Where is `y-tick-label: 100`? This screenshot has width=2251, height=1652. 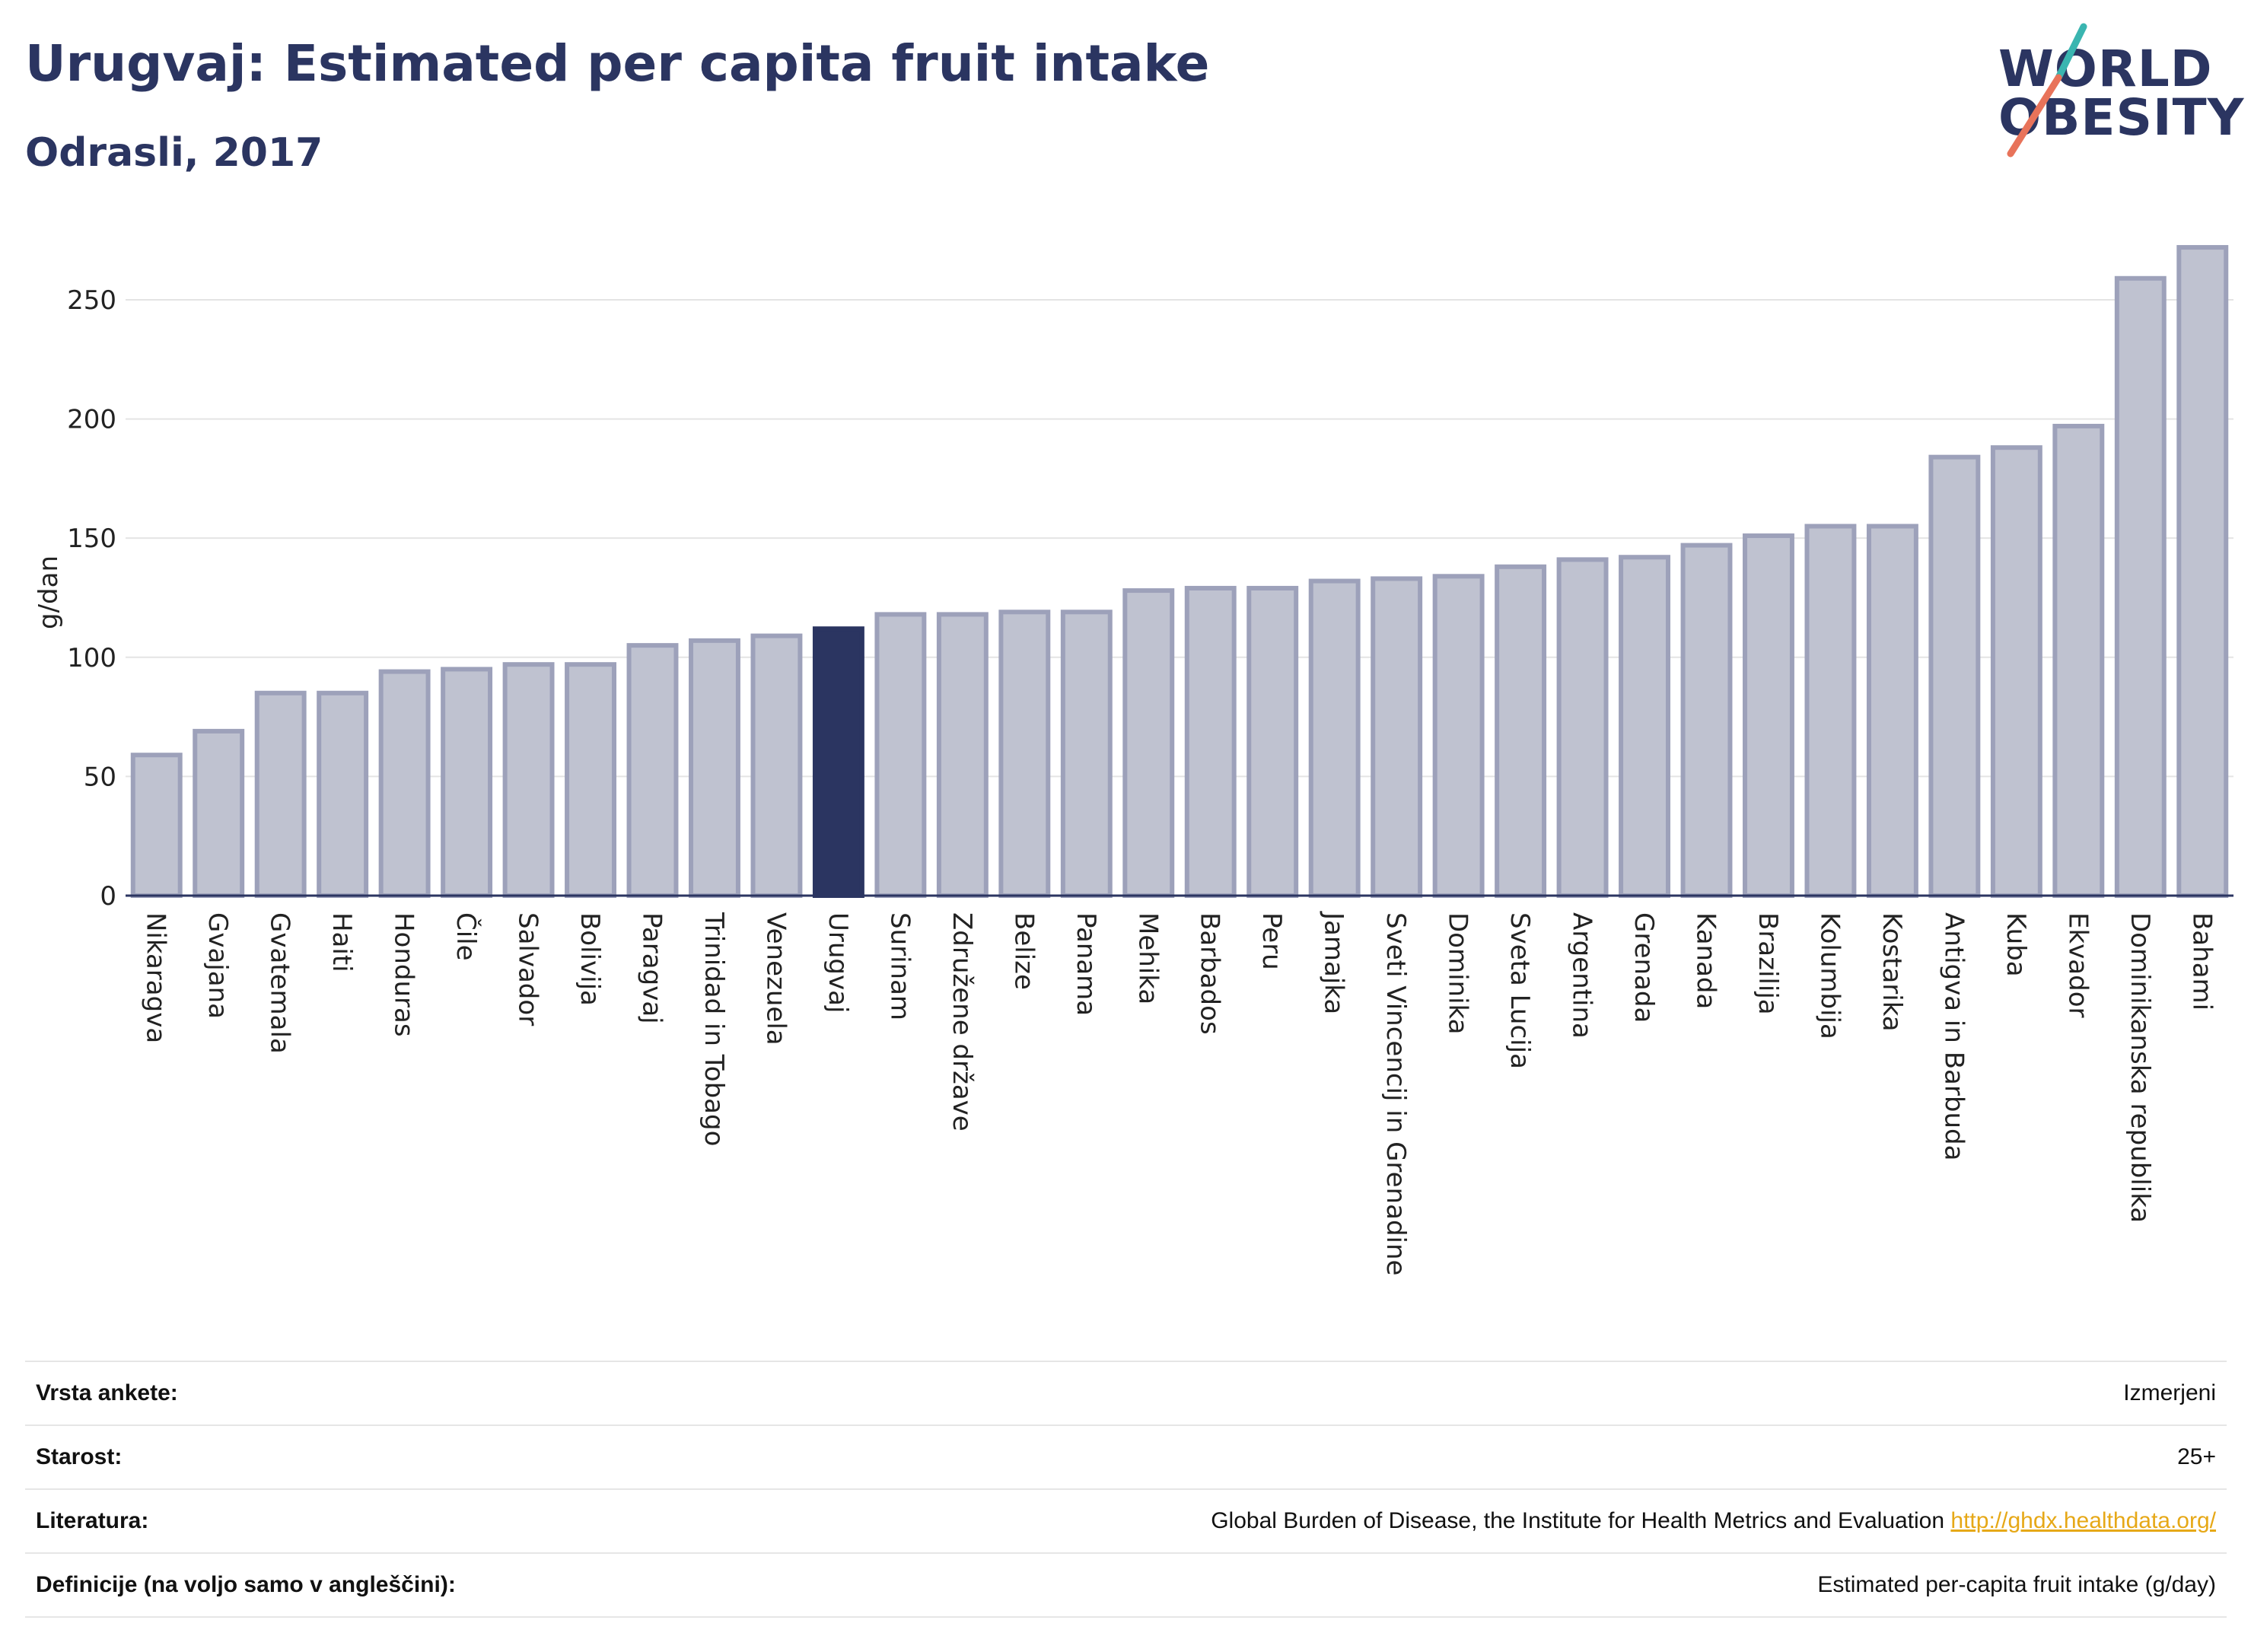
y-tick-label: 100 is located at coordinates (91, 658).